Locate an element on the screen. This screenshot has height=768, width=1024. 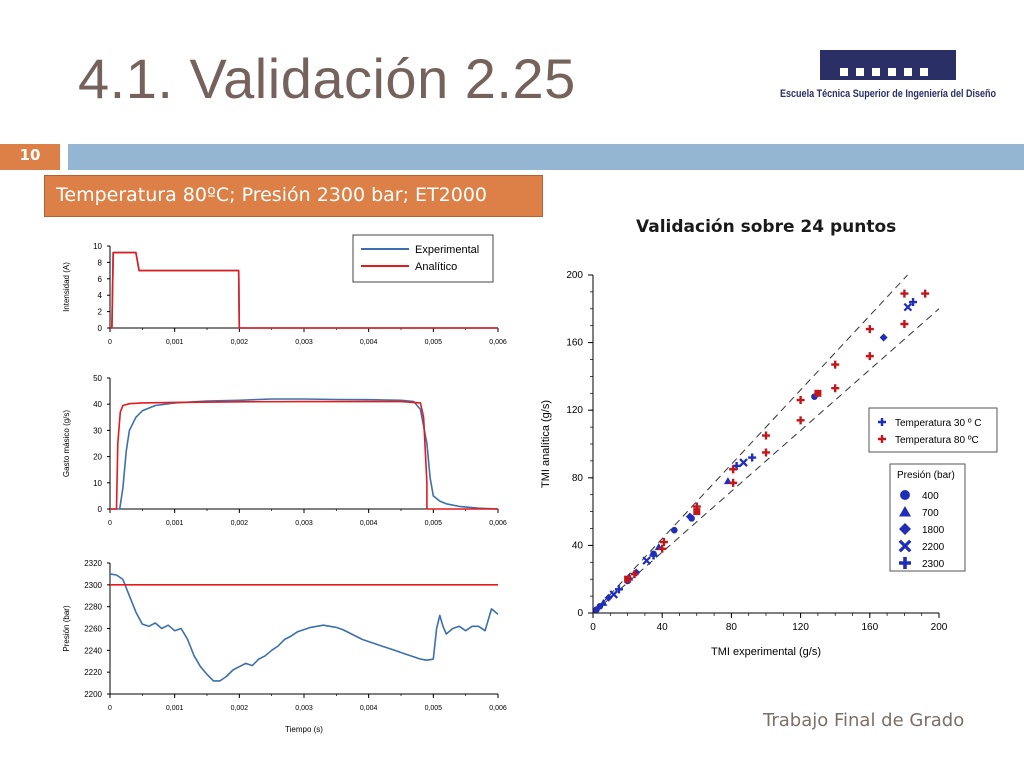
y-tick-label: 2220 is located at coordinates (93, 672).